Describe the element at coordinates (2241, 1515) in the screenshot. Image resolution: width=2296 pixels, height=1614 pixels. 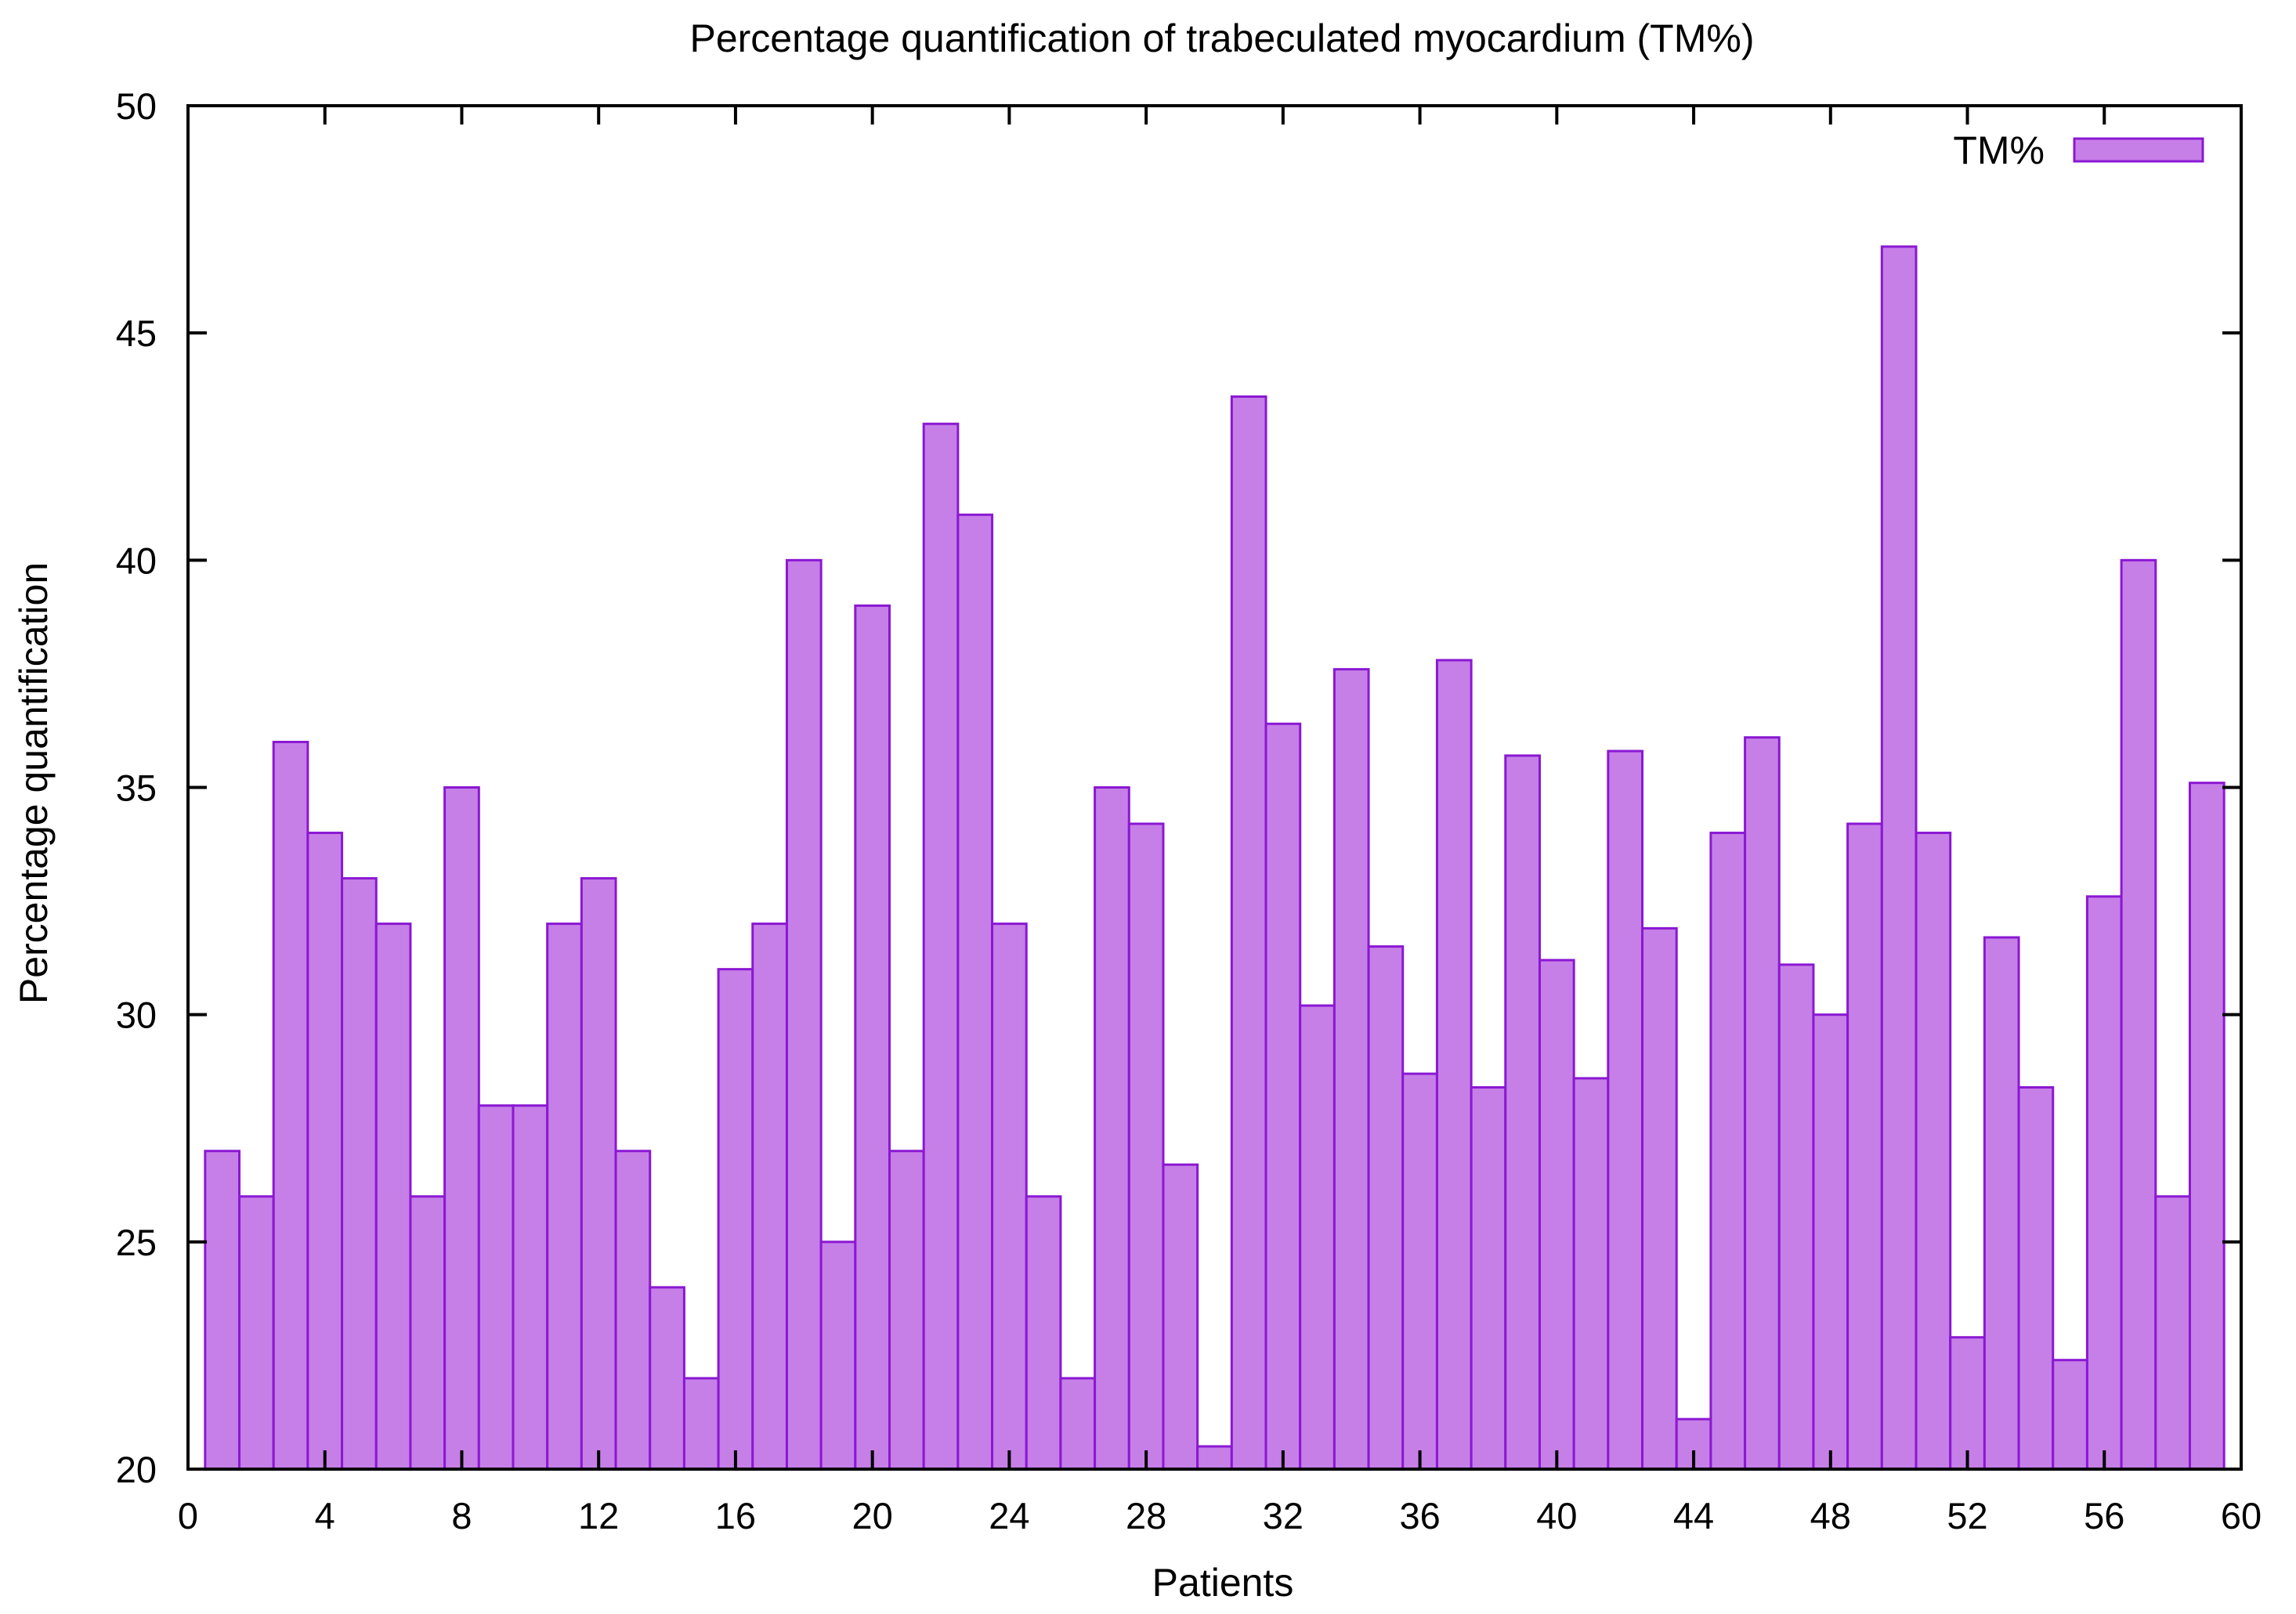
I see `x-tick-label-60: 60` at that location.